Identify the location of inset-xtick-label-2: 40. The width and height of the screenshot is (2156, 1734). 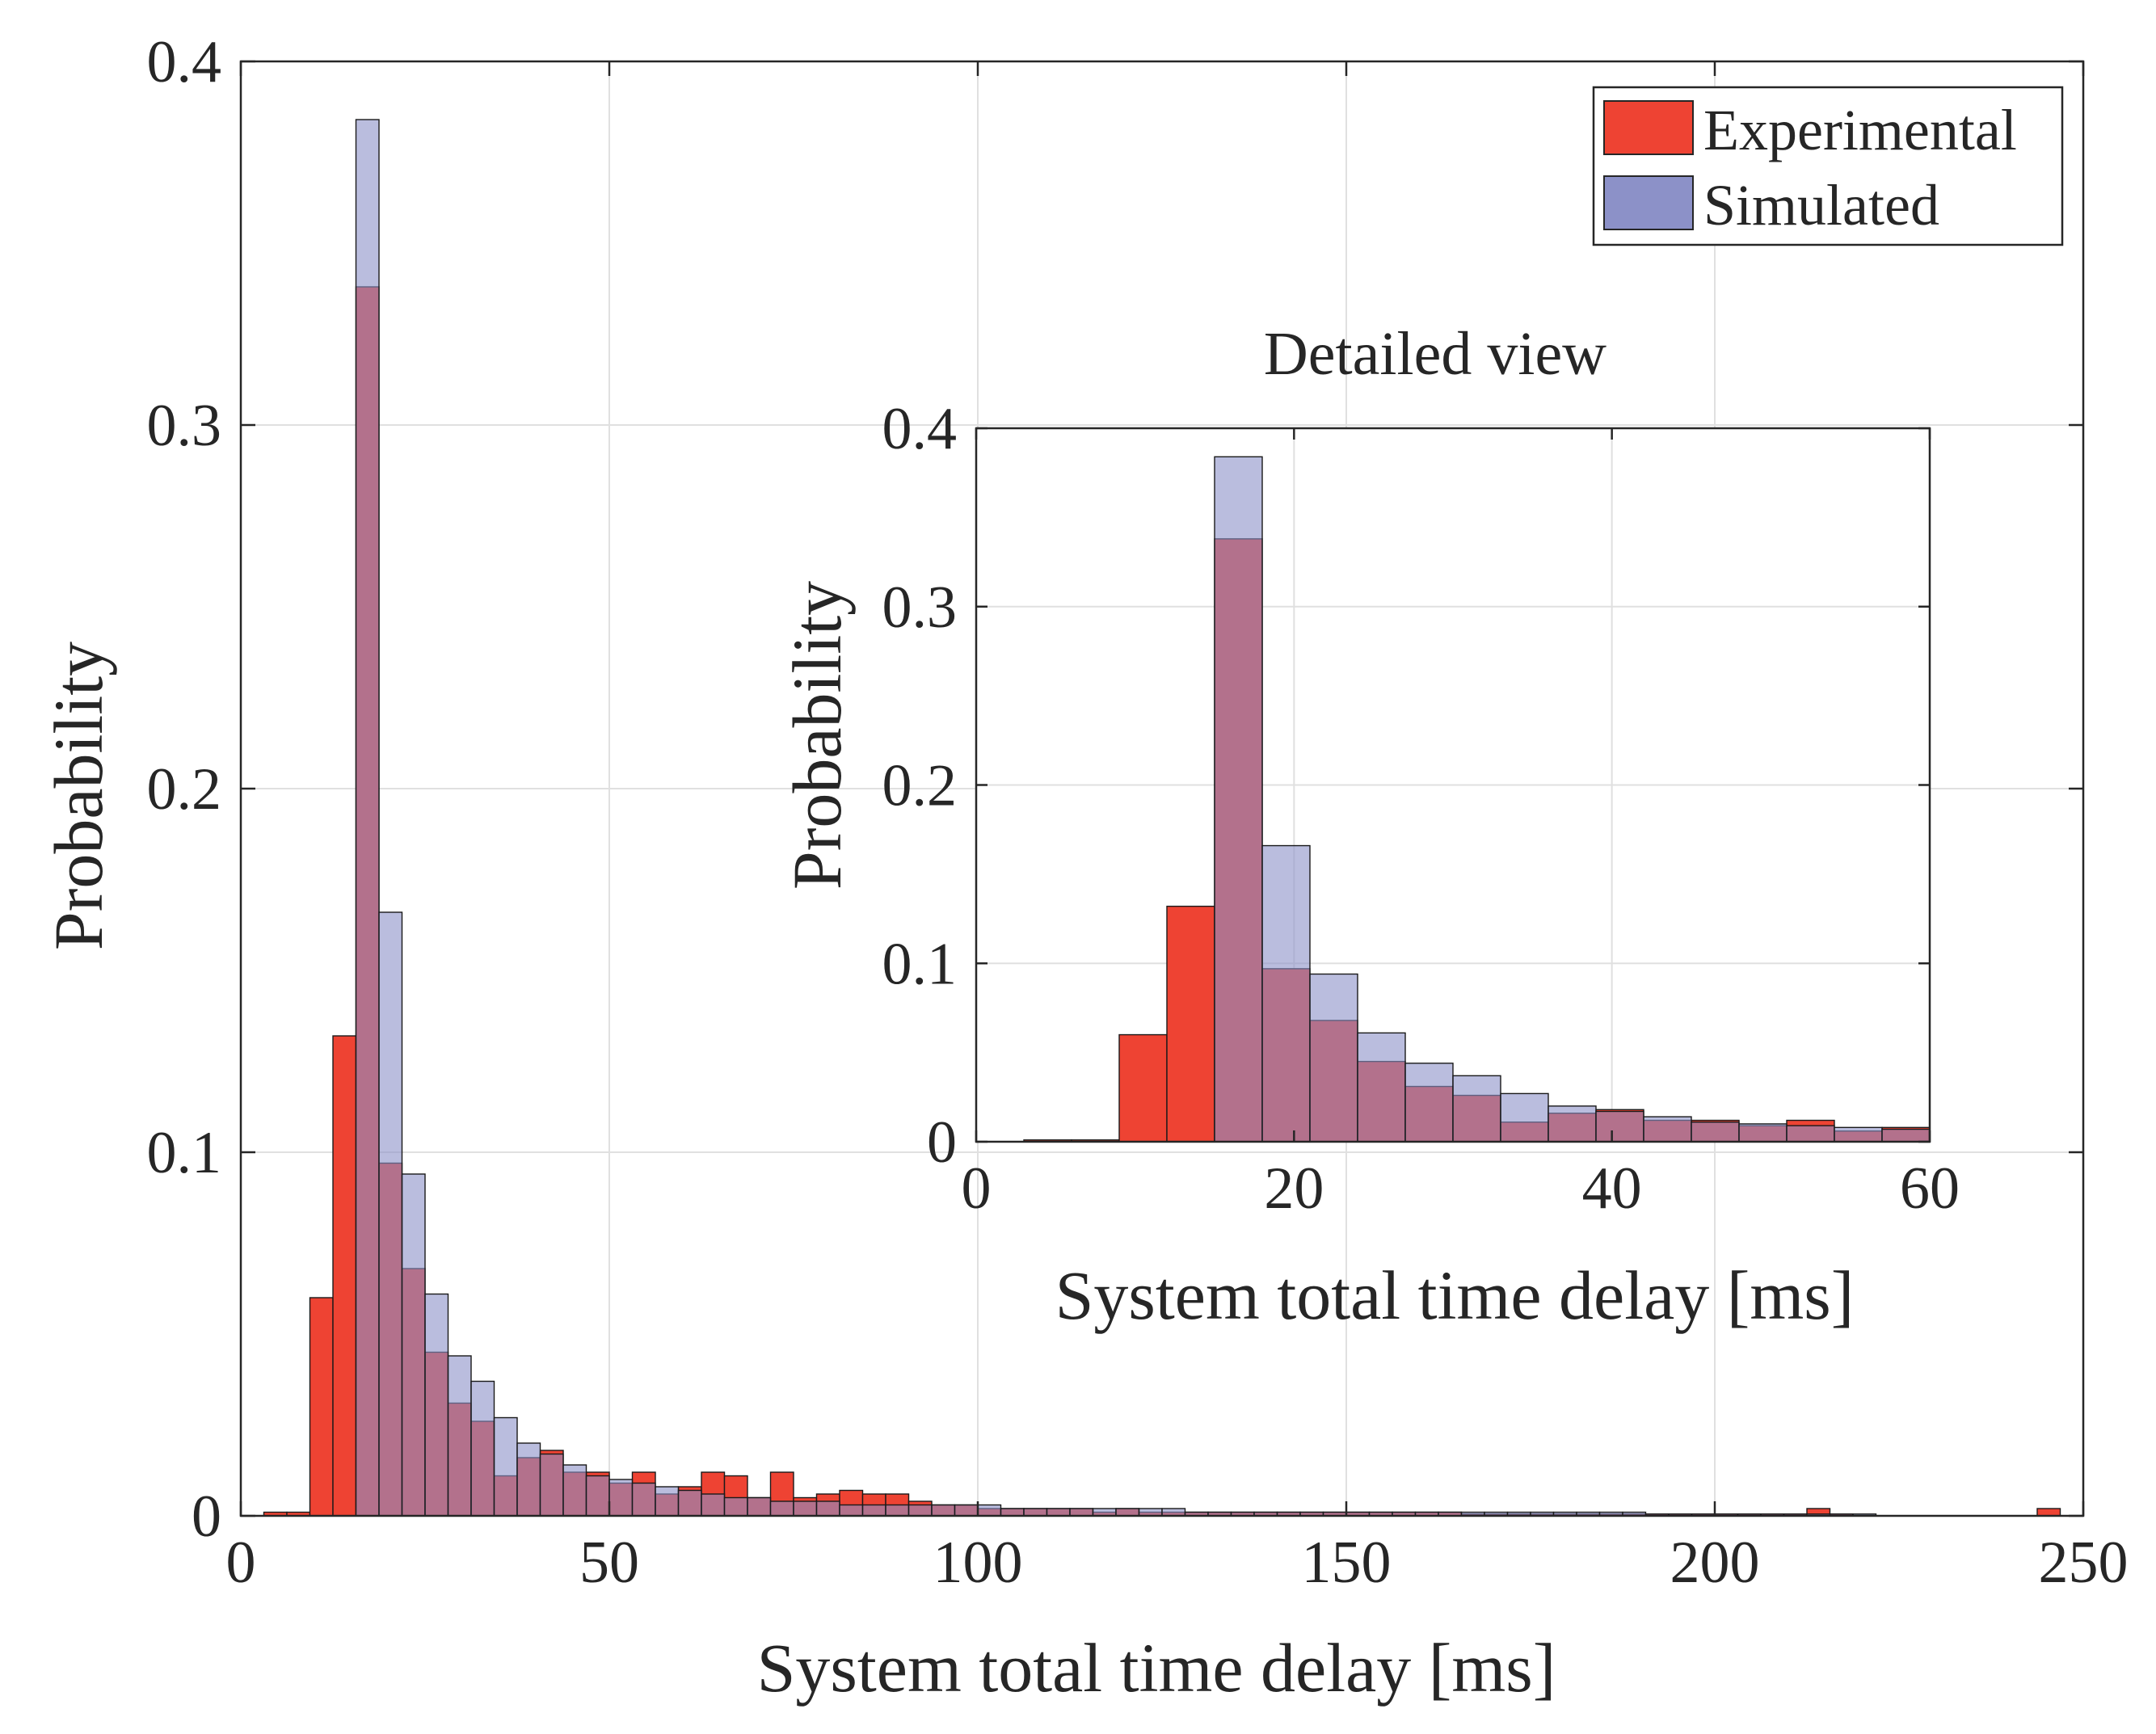
(1612, 1188).